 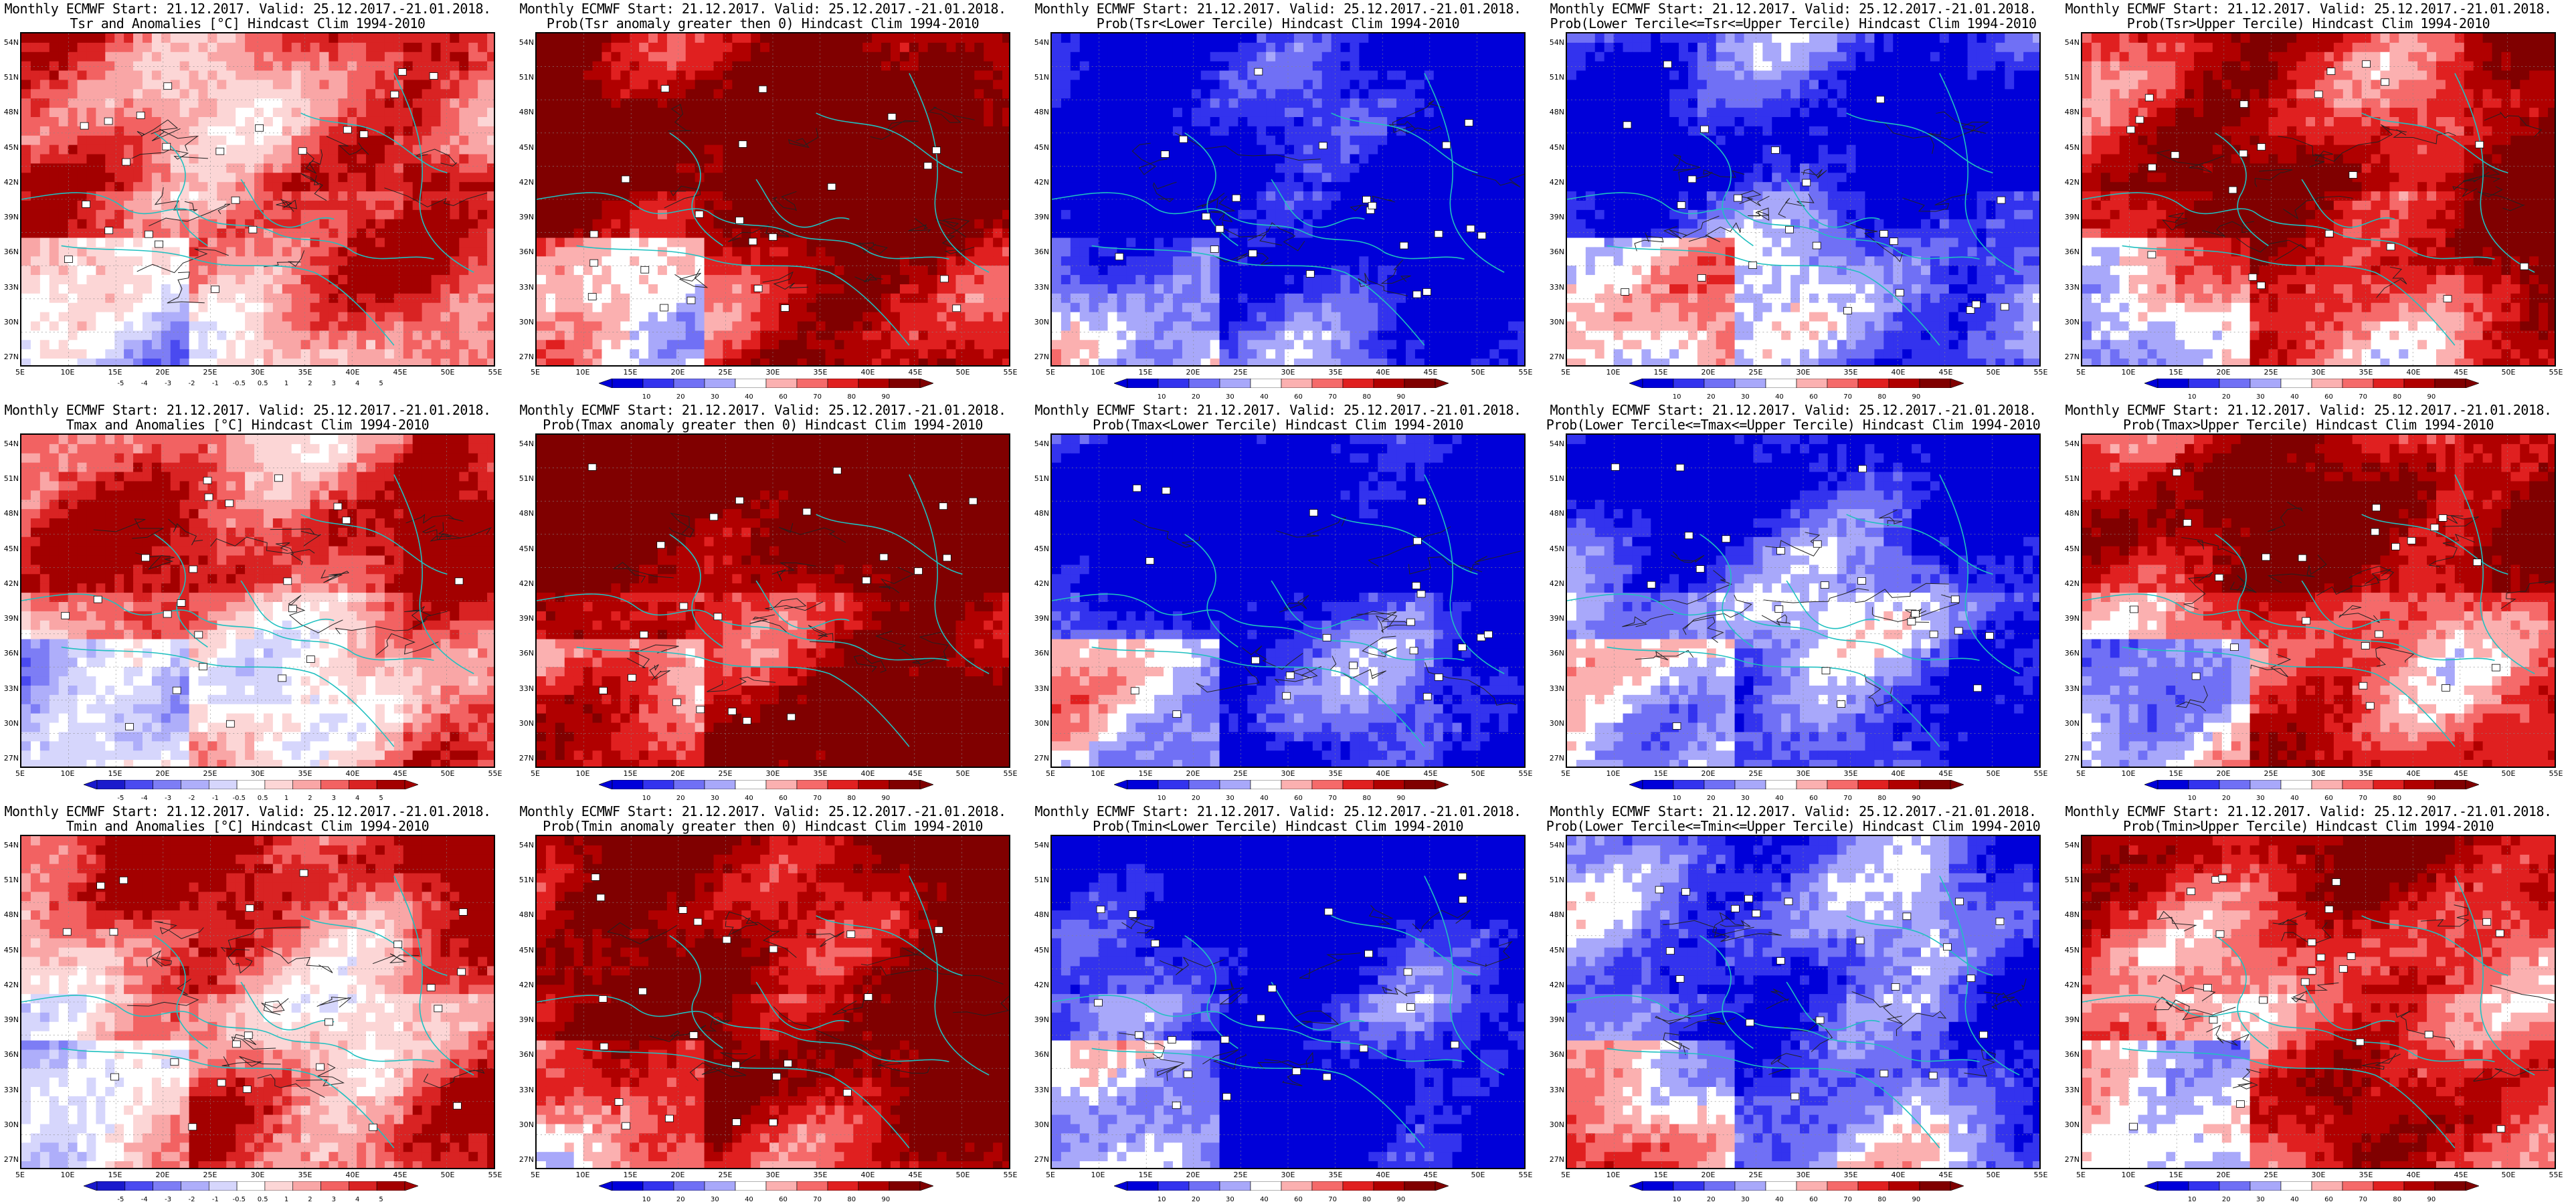 I want to click on coastline, so click(x=228, y=295).